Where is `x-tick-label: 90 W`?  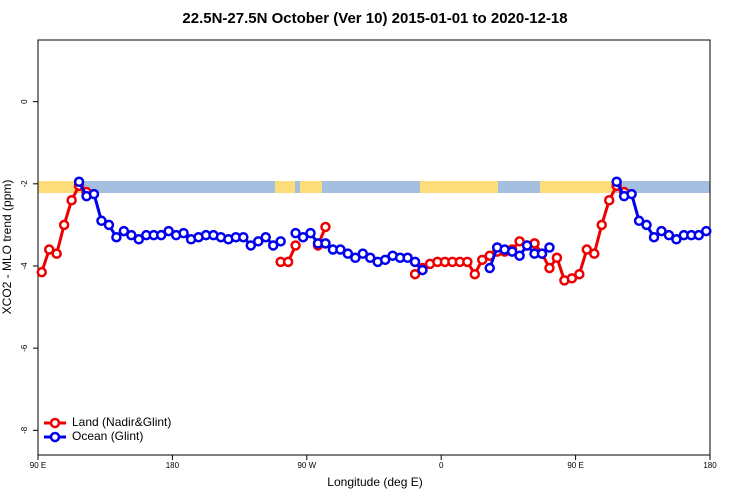 x-tick-label: 90 W is located at coordinates (306, 465).